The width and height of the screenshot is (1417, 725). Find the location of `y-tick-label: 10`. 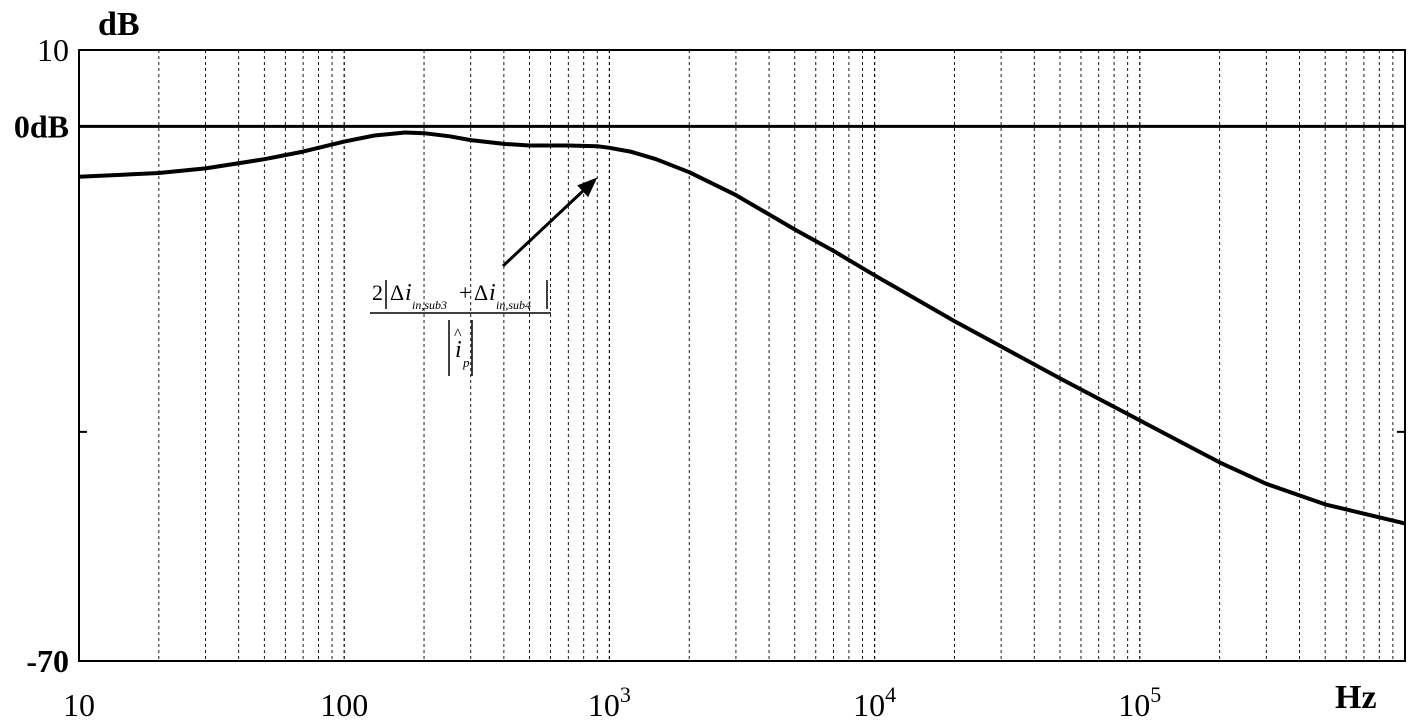

y-tick-label: 10 is located at coordinates (53, 50).